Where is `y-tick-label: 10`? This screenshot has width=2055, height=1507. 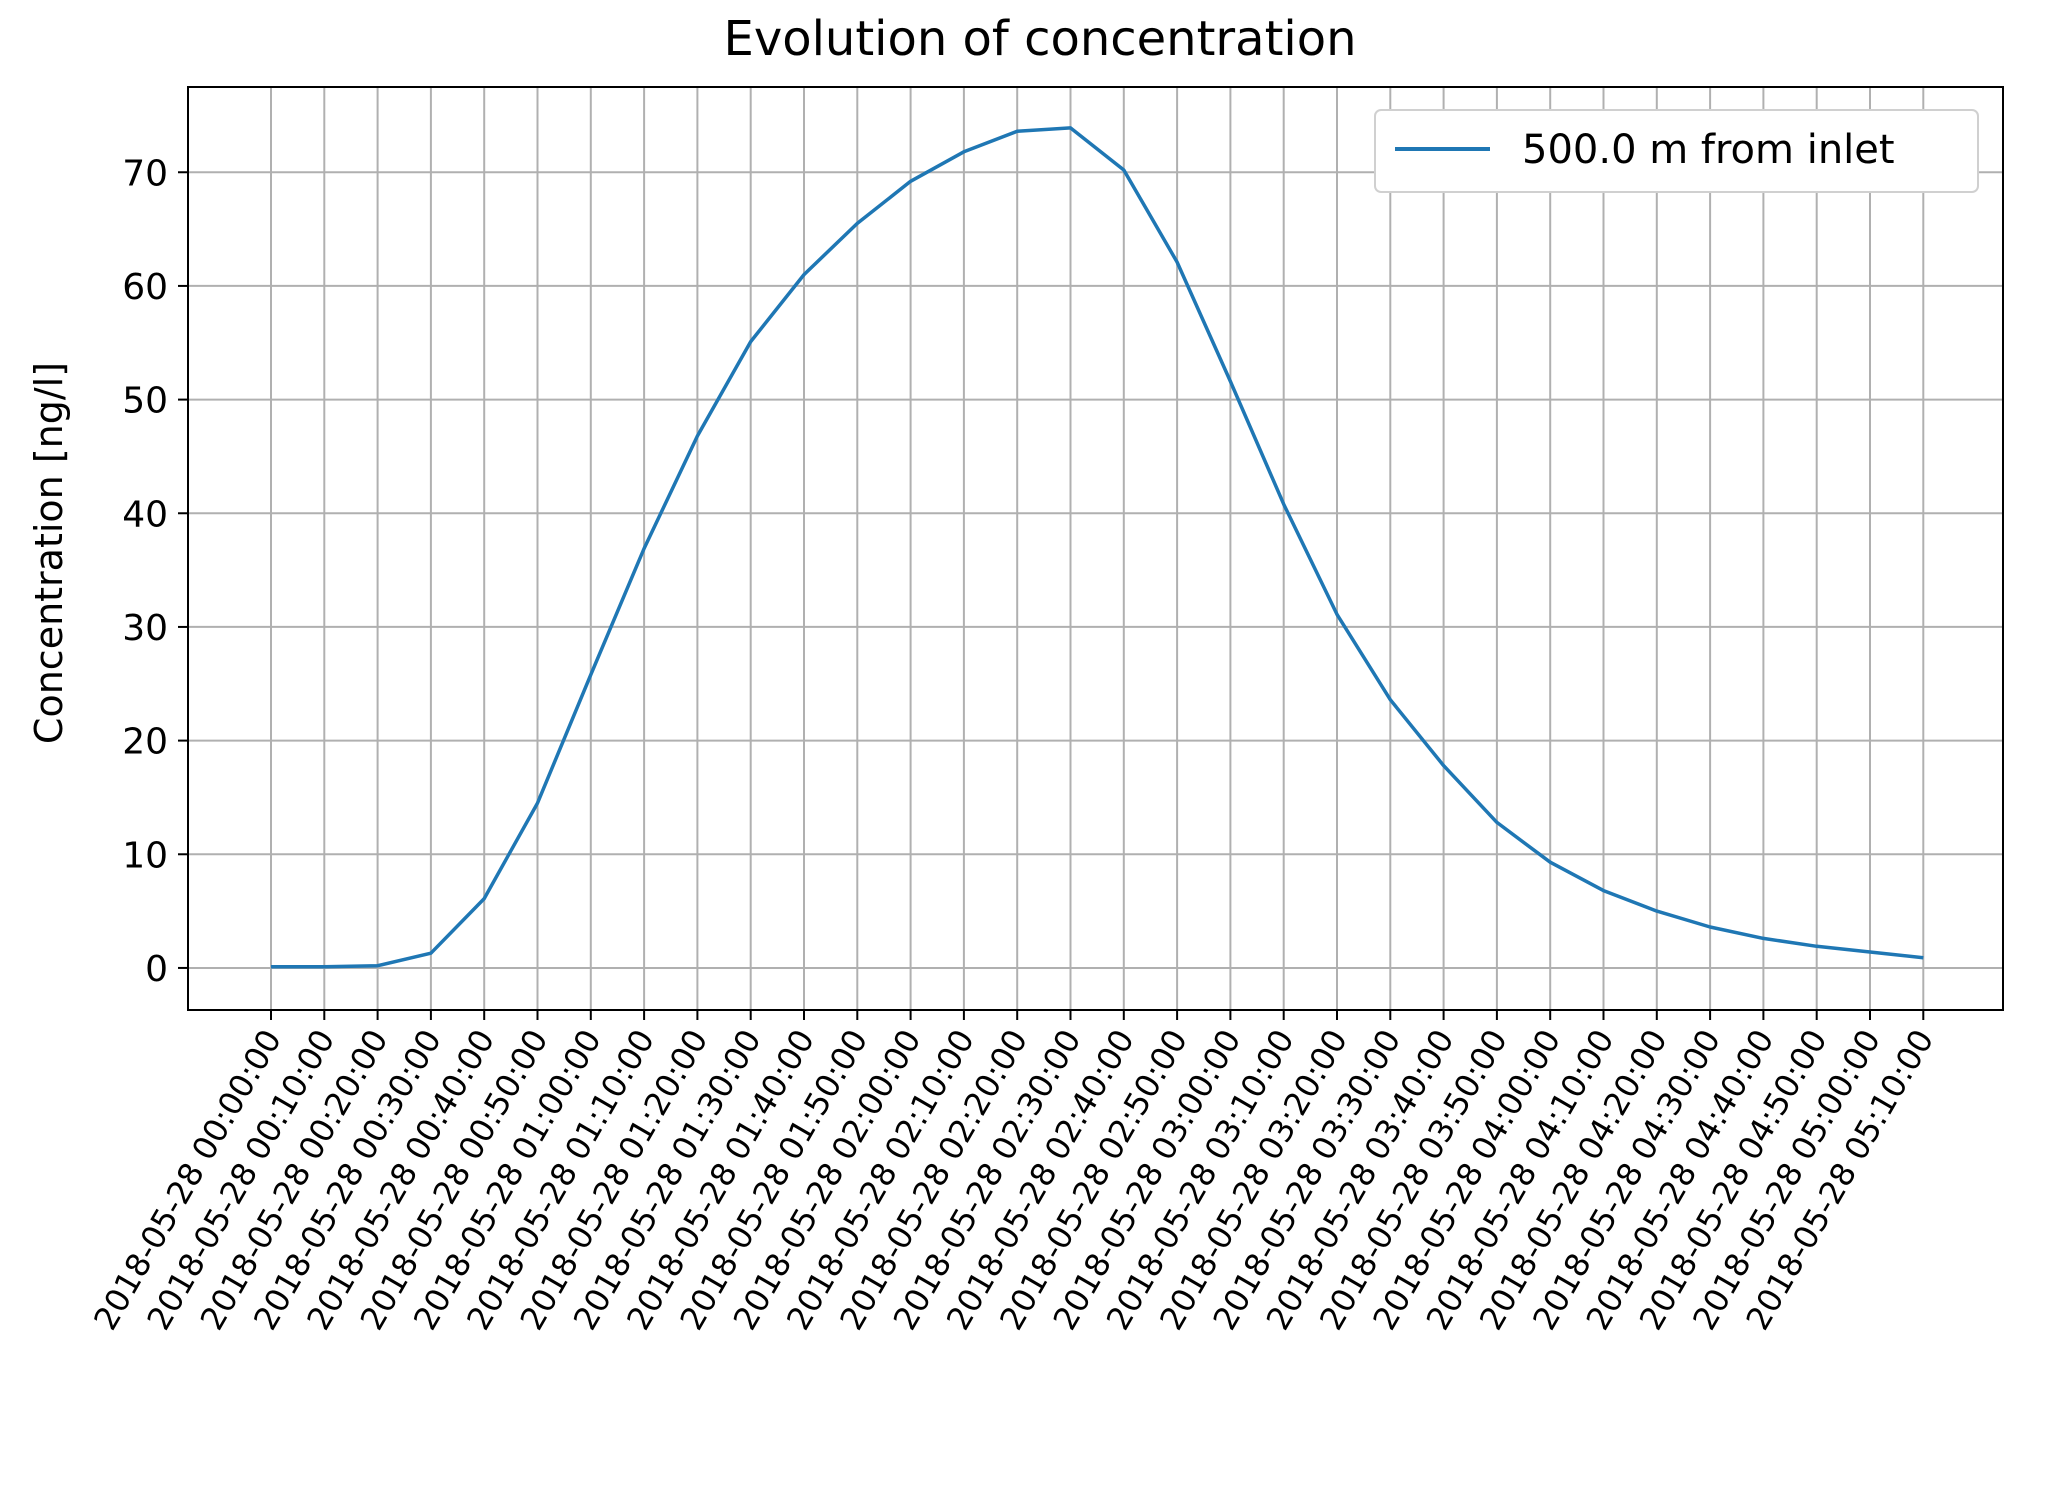
y-tick-label: 10 is located at coordinates (145, 855).